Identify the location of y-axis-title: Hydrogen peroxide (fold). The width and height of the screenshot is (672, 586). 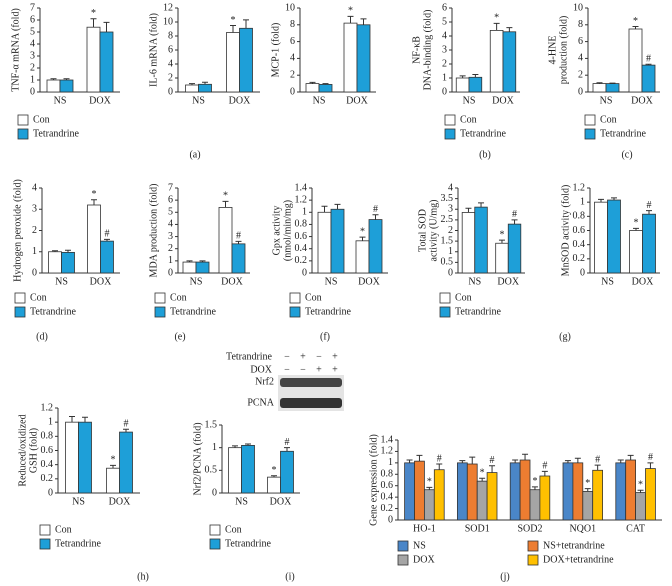
(17, 230).